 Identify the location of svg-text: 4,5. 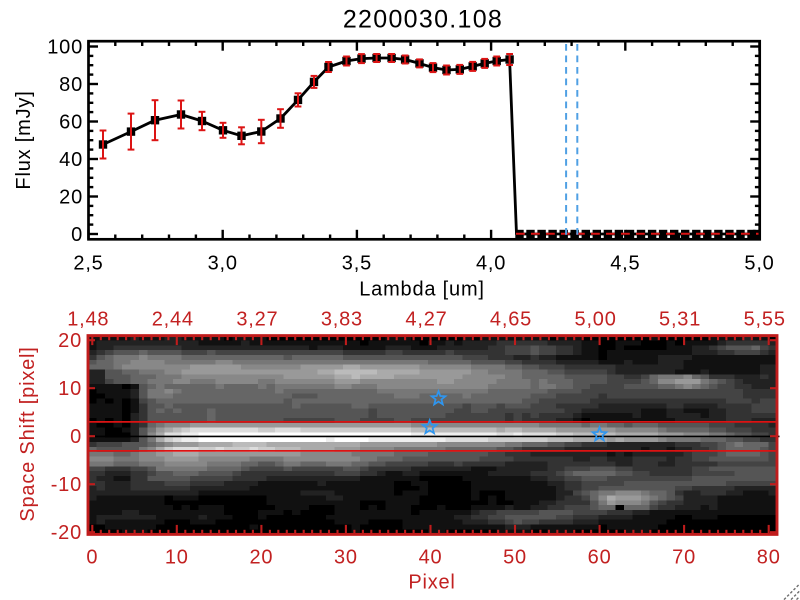
(625, 264).